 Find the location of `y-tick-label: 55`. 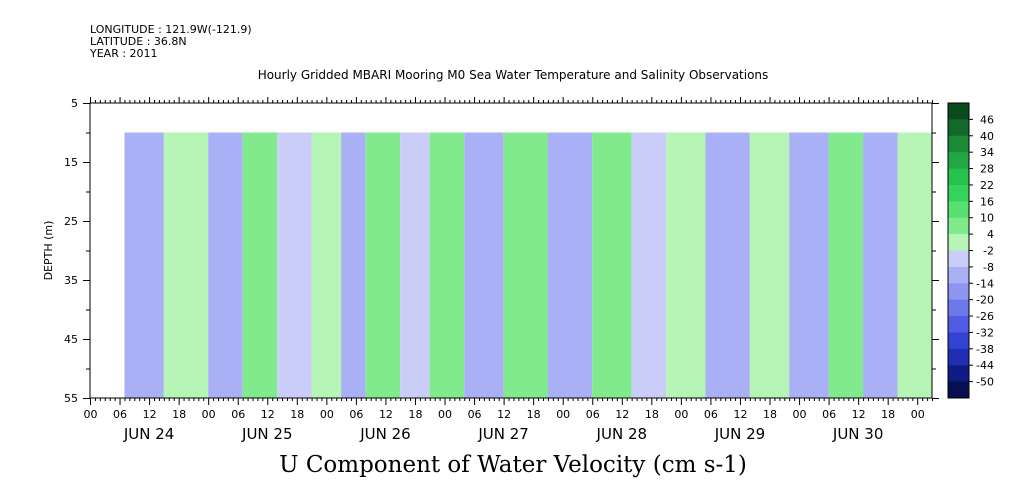

y-tick-label: 55 is located at coordinates (71, 398).